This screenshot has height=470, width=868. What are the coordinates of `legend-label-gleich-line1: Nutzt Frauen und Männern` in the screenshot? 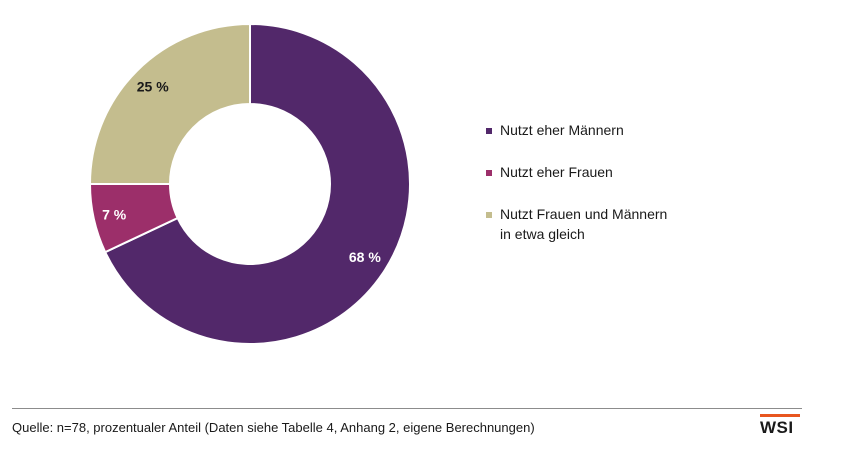 It's located at (584, 214).